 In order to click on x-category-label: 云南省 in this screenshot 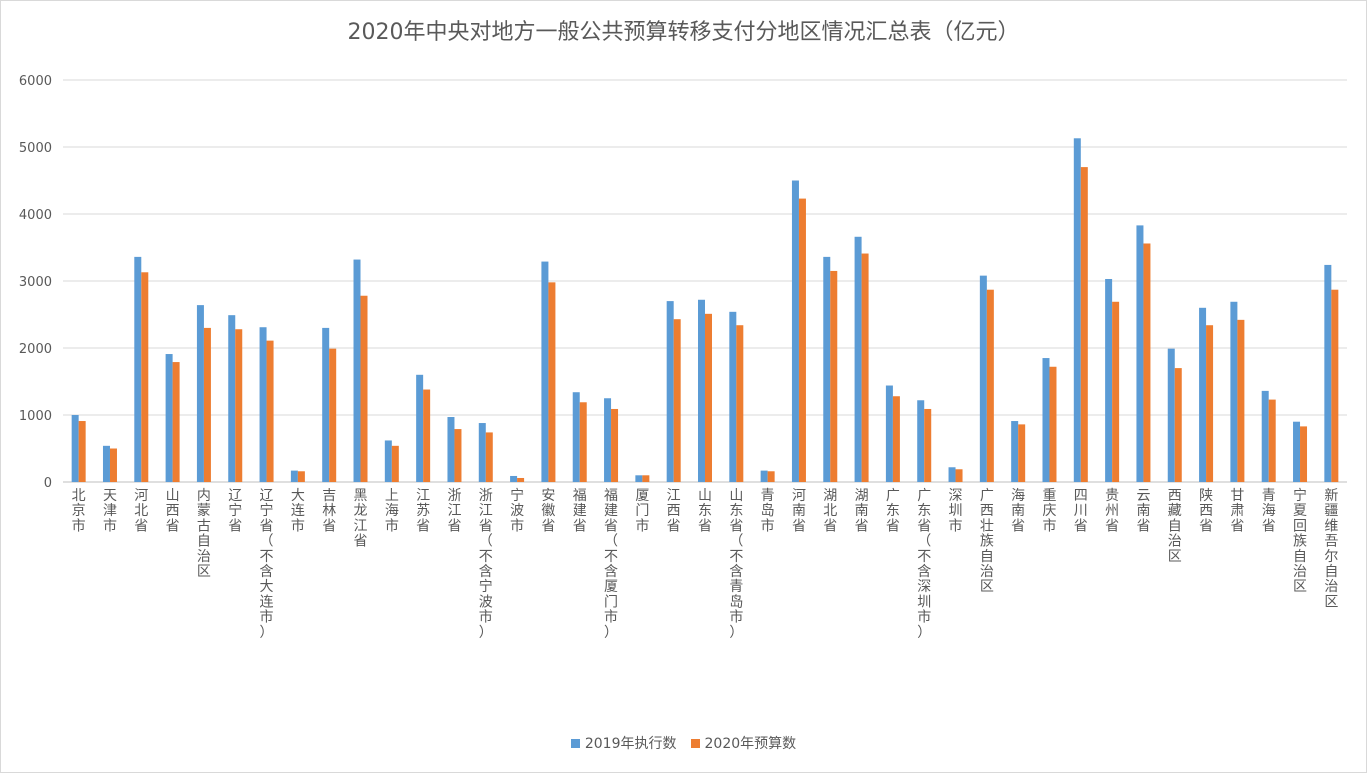, I will do `click(1143, 511)`.